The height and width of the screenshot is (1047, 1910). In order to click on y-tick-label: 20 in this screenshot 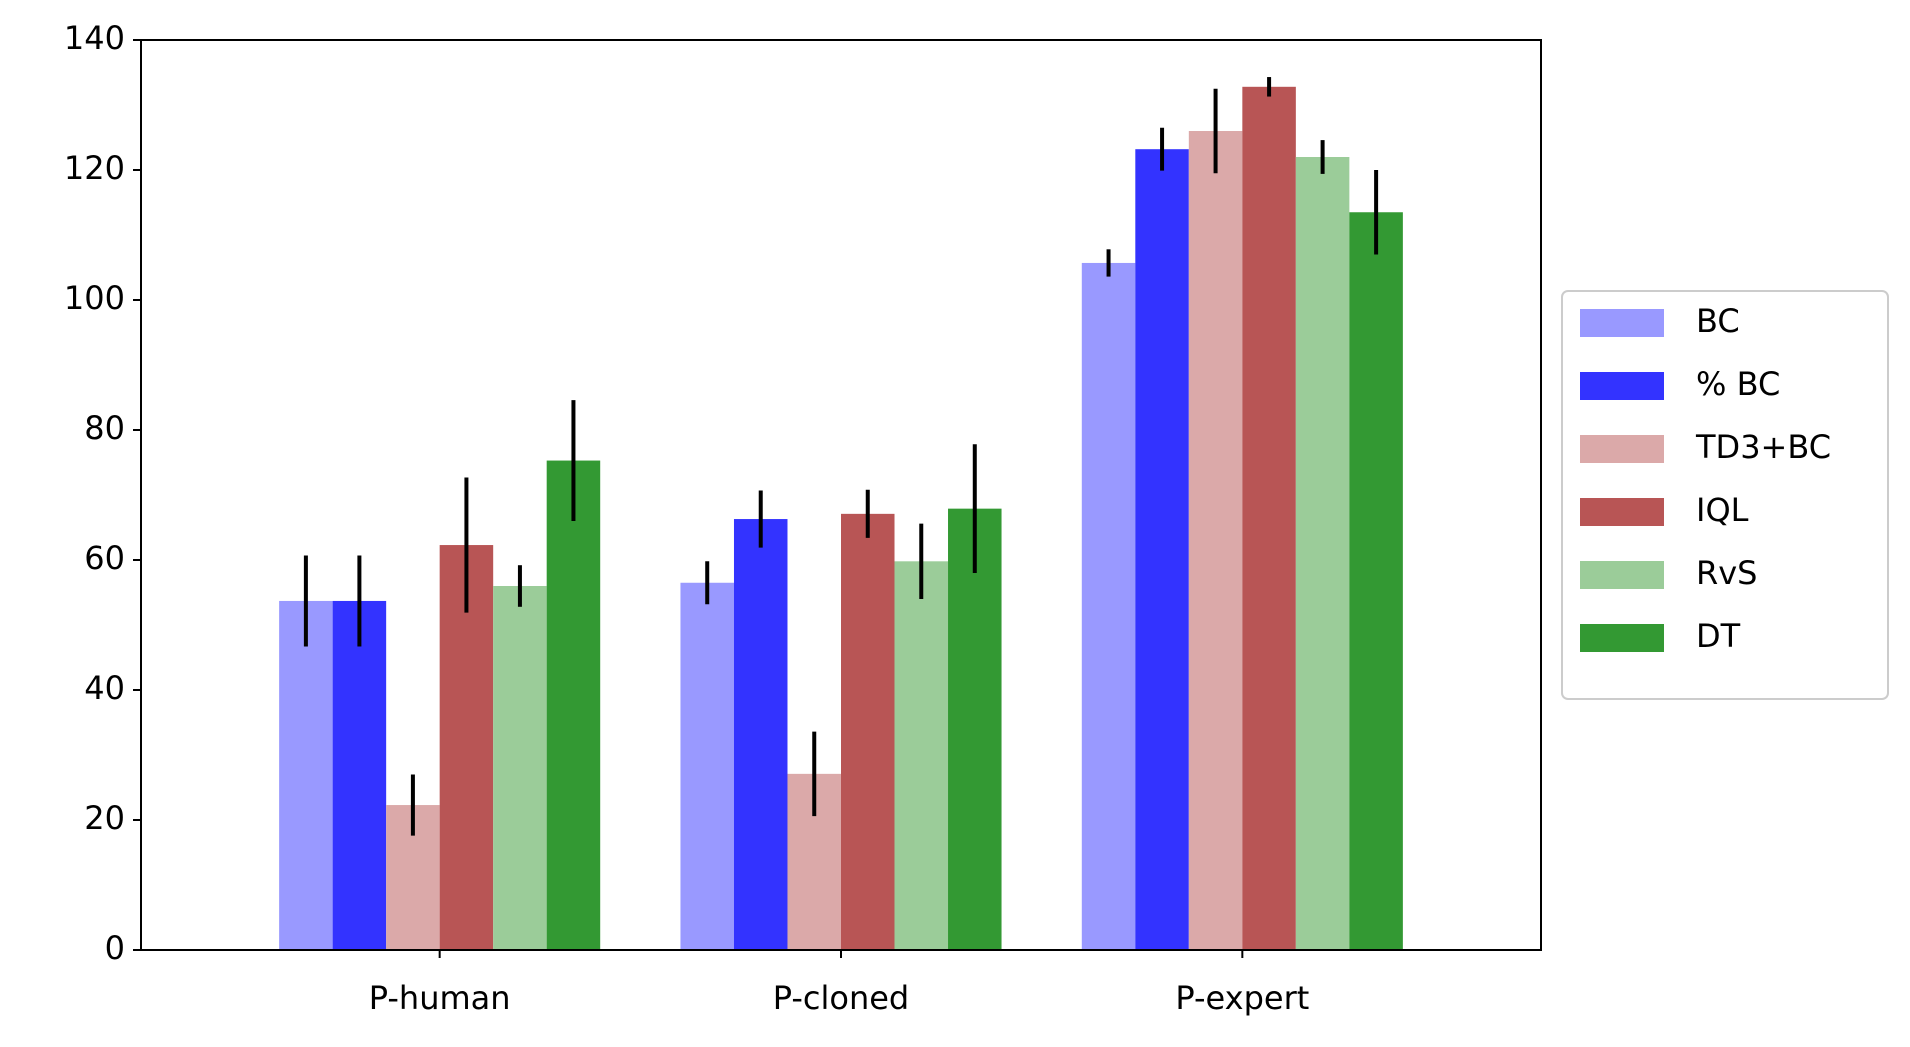, I will do `click(104, 818)`.